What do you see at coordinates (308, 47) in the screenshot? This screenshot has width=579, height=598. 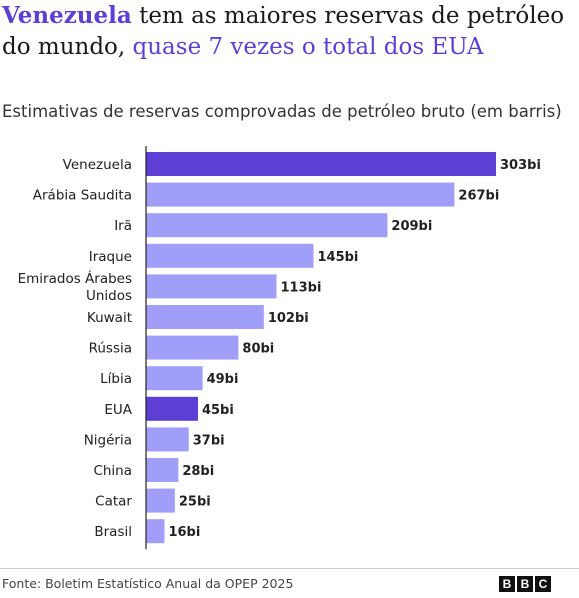 I see `title-highlight-usa: quase 7 vezes o total dos EUA` at bounding box center [308, 47].